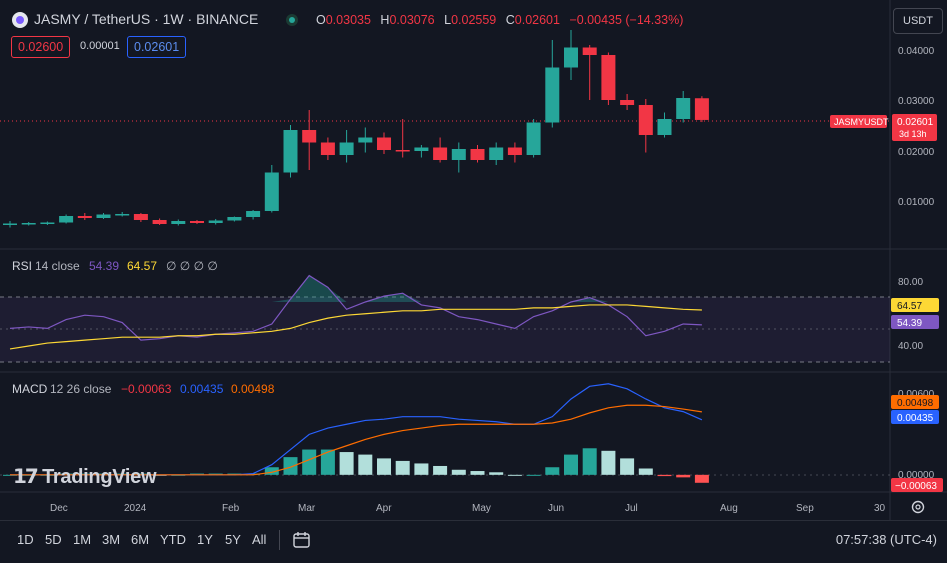  I want to click on range-1y: 1Y, so click(205, 539).